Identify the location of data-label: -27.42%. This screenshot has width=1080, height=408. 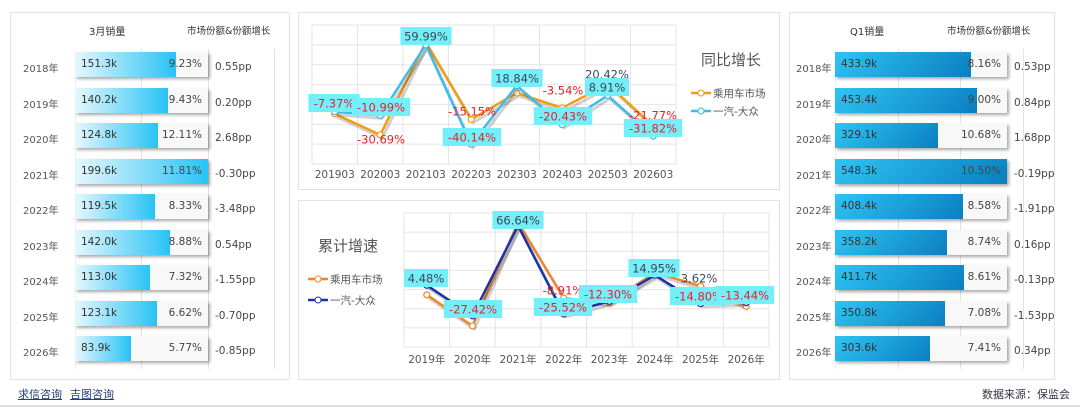
(473, 310).